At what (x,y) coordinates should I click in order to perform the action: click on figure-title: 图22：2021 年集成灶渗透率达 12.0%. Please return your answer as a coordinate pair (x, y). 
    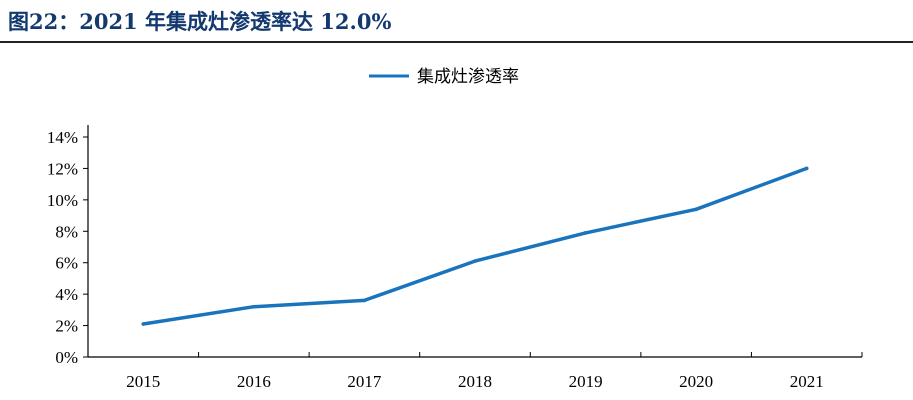
    Looking at the image, I should click on (200, 21).